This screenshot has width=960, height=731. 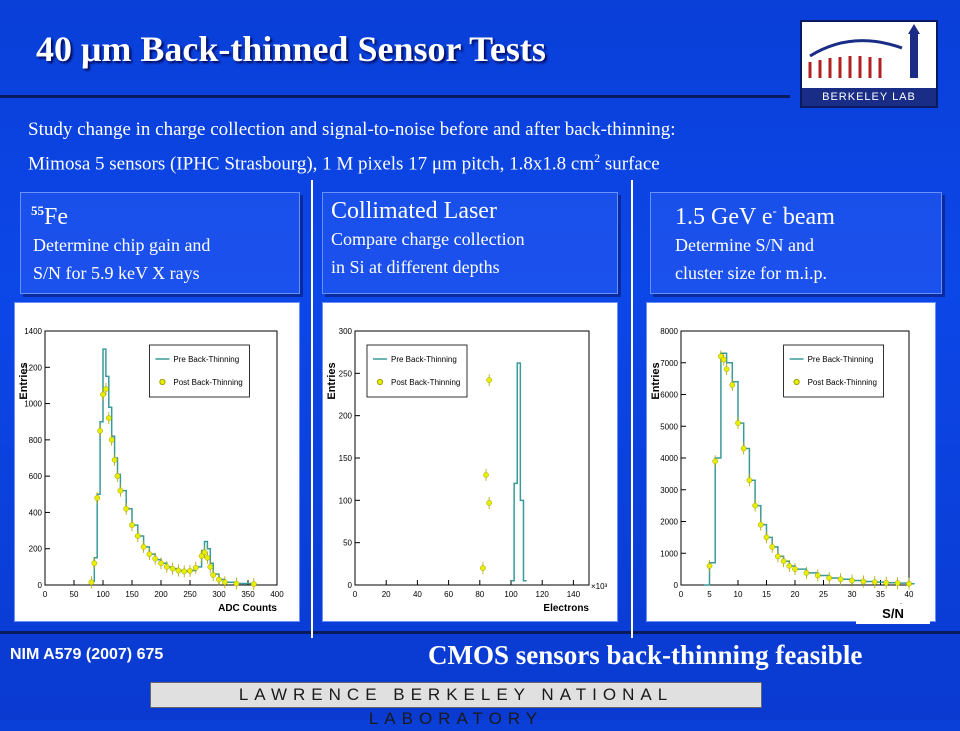 I want to click on y-tick-label: 7000, so click(x=669, y=363).